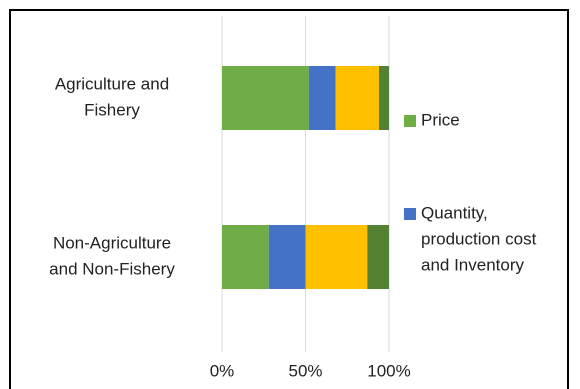  What do you see at coordinates (388, 370) in the screenshot?
I see `x-tick-label-3: 100%` at bounding box center [388, 370].